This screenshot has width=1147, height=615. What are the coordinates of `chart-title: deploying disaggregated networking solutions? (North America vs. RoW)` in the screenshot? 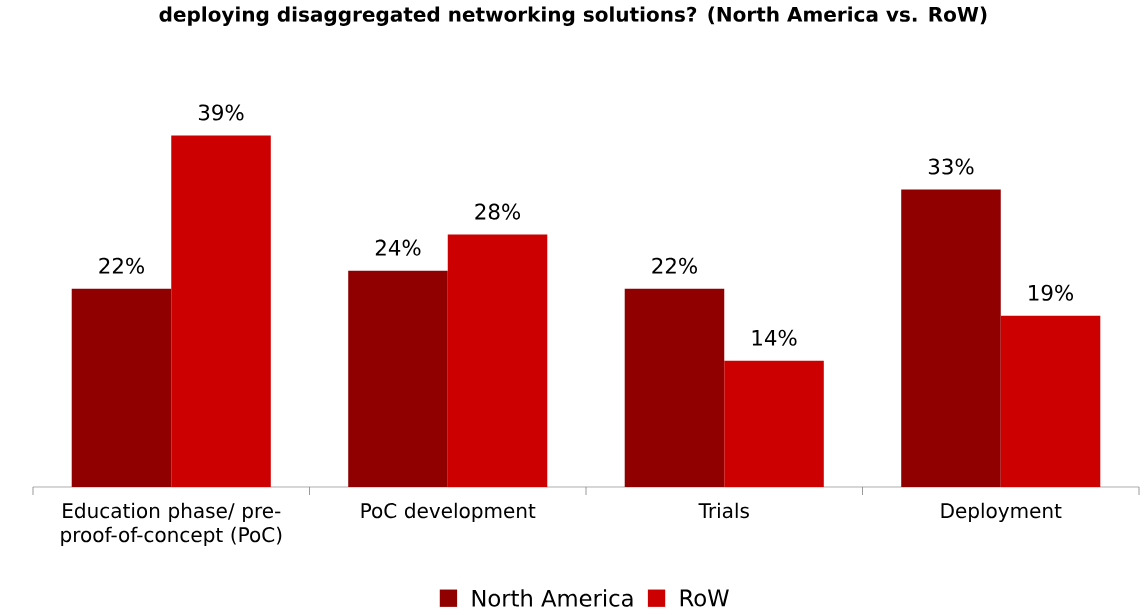 It's located at (573, 16).